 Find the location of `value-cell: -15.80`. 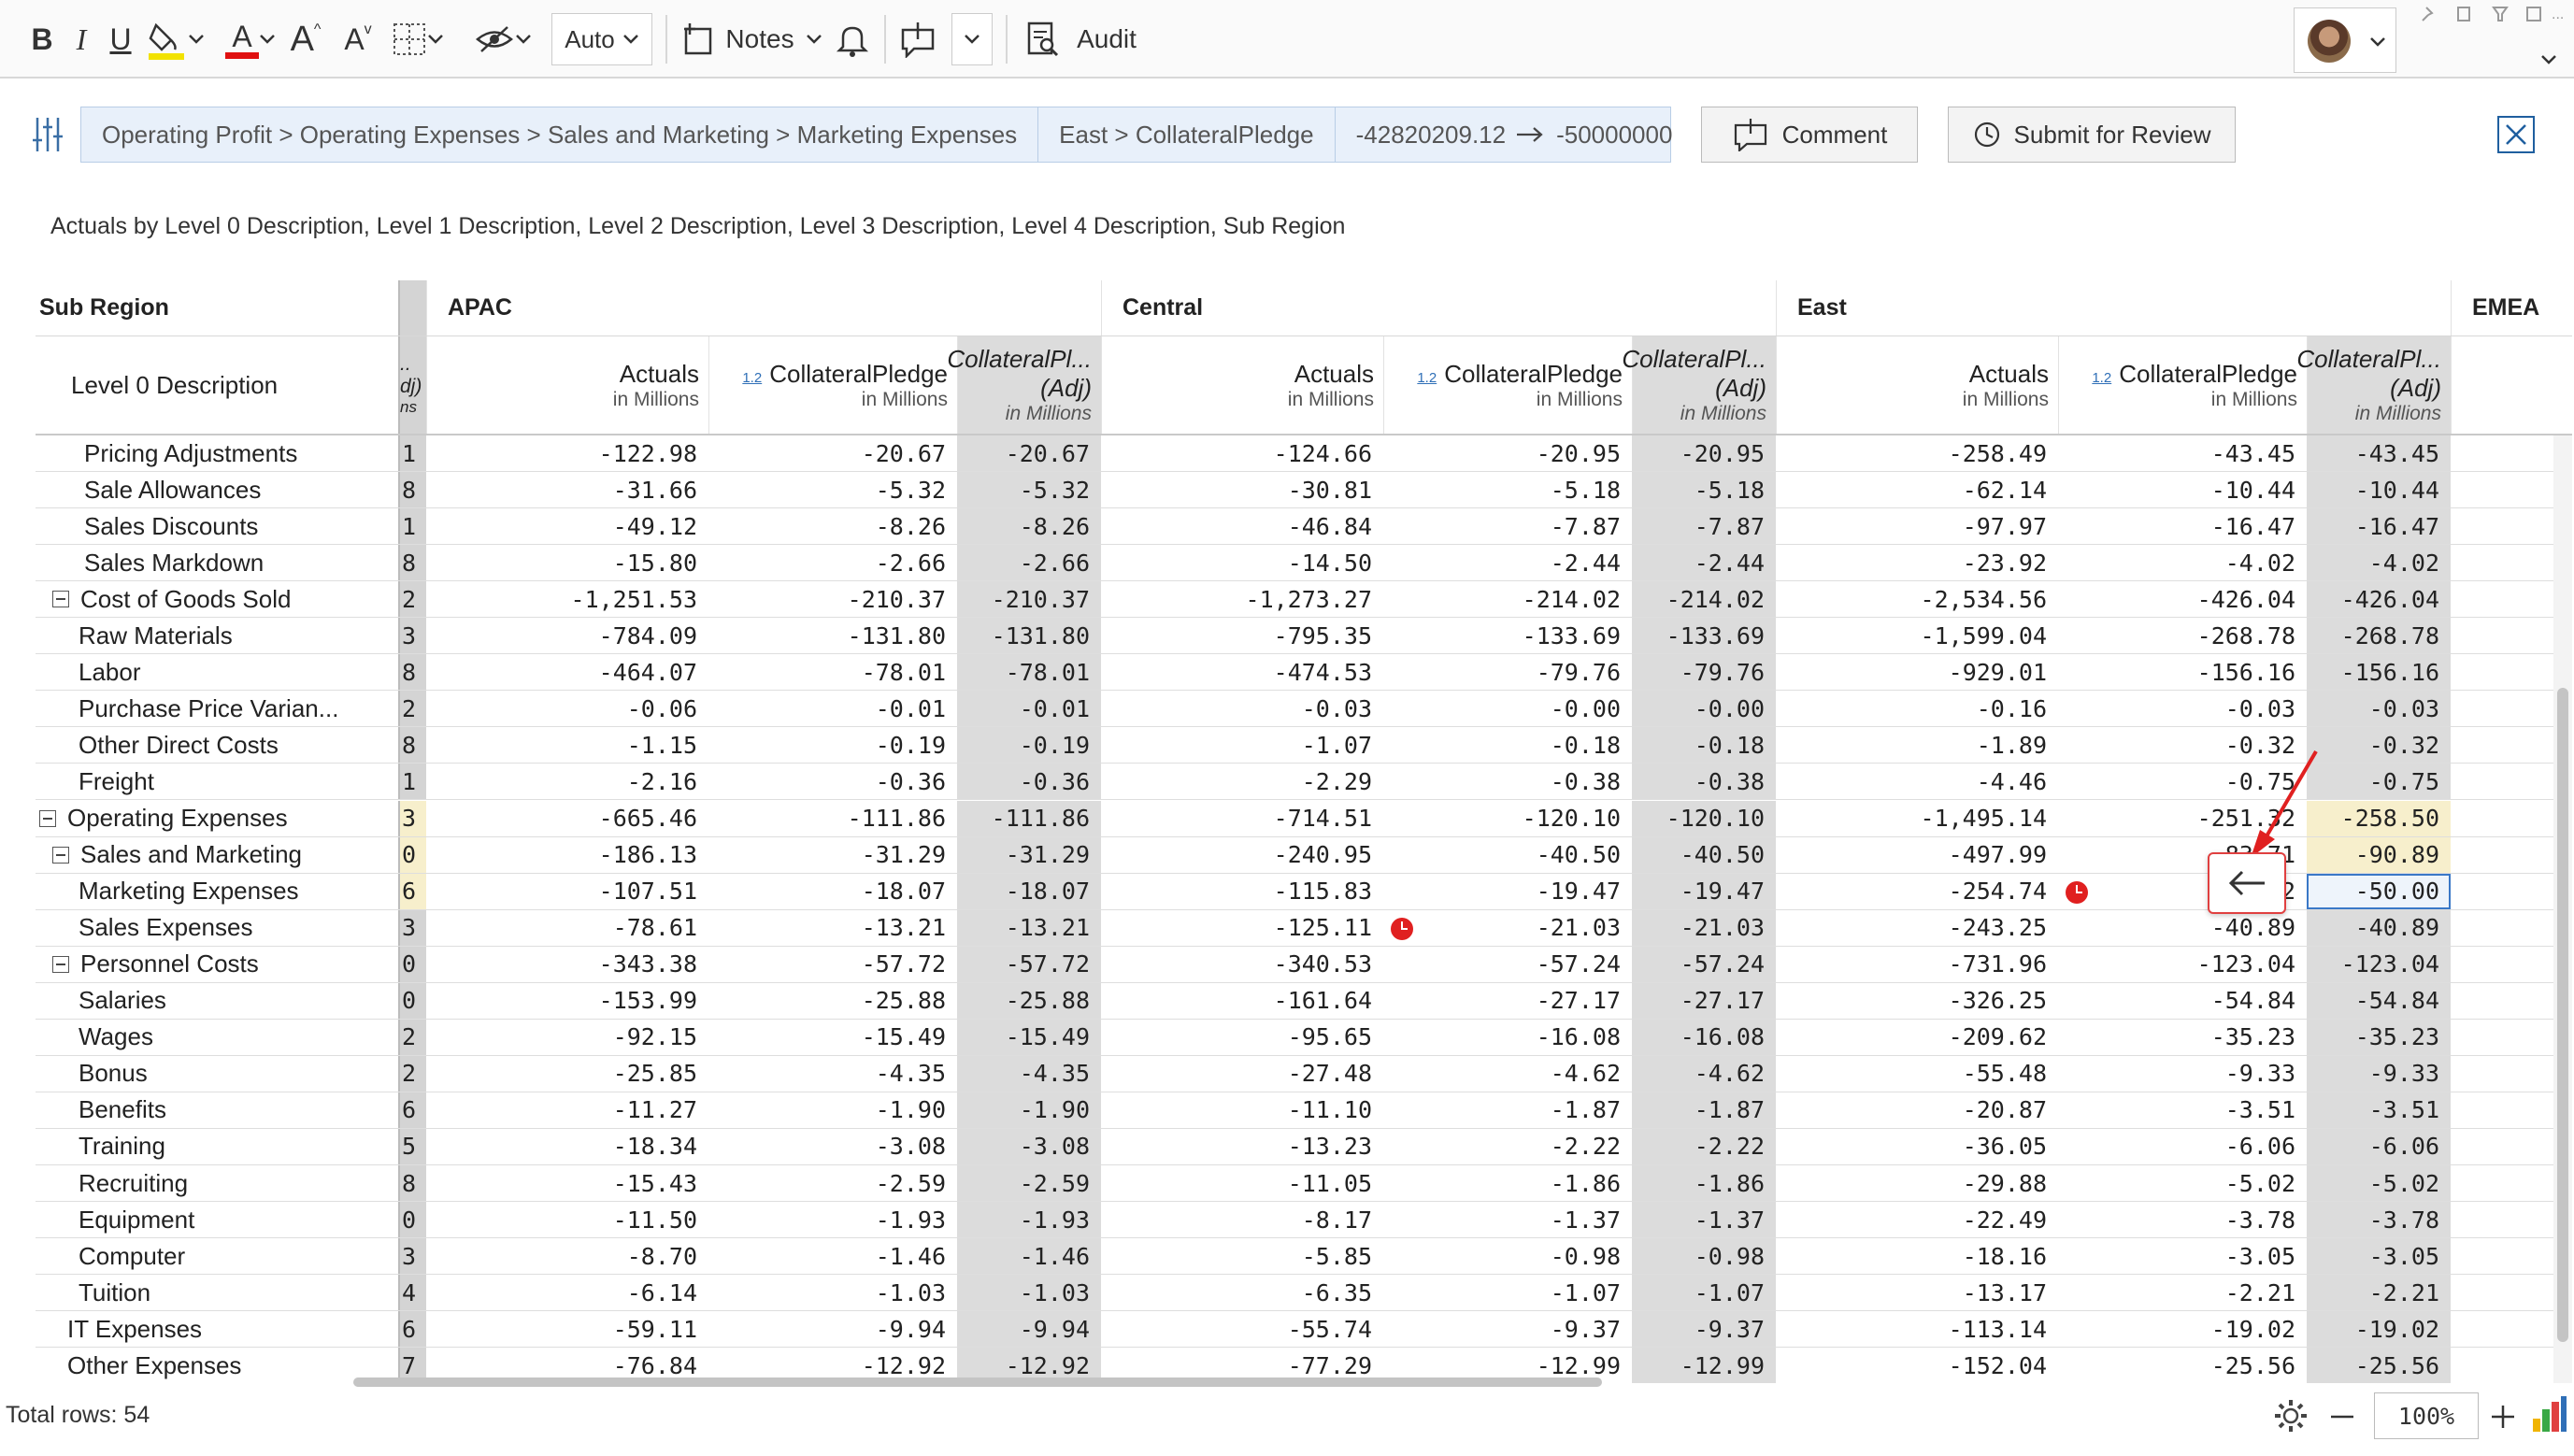

value-cell: -15.80 is located at coordinates (655, 563).